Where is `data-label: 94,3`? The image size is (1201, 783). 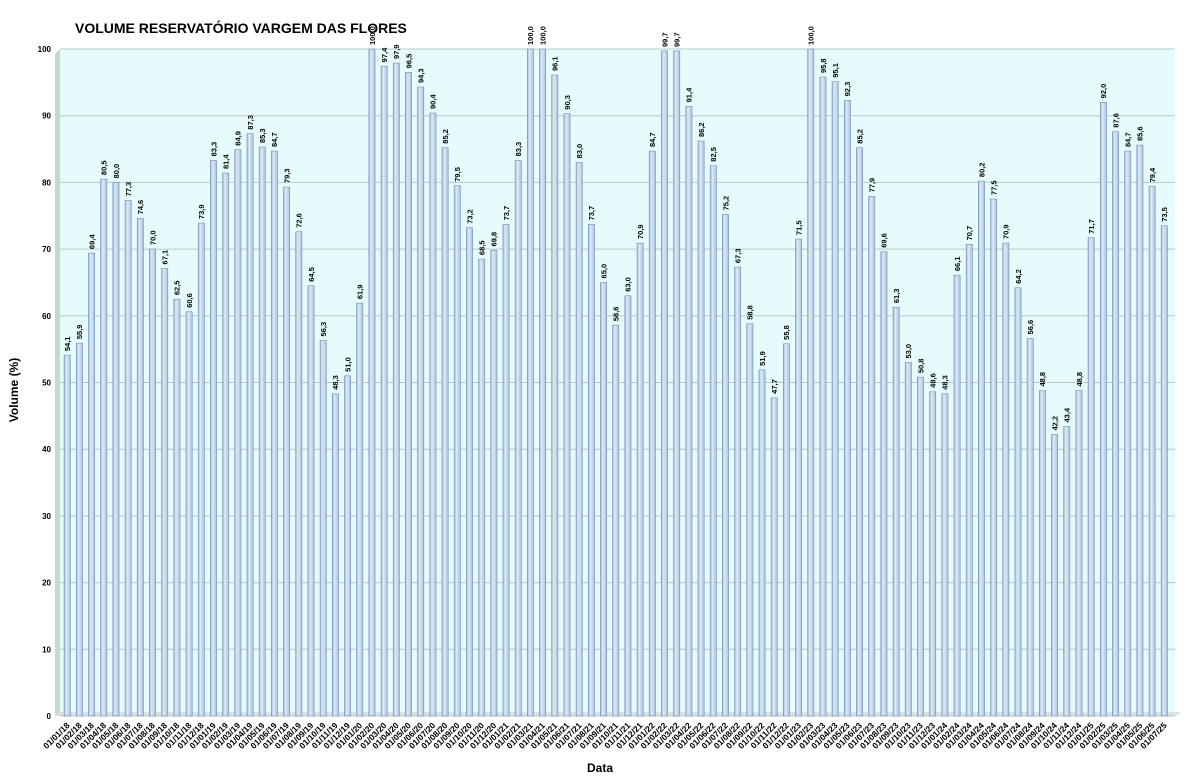 data-label: 94,3 is located at coordinates (421, 75).